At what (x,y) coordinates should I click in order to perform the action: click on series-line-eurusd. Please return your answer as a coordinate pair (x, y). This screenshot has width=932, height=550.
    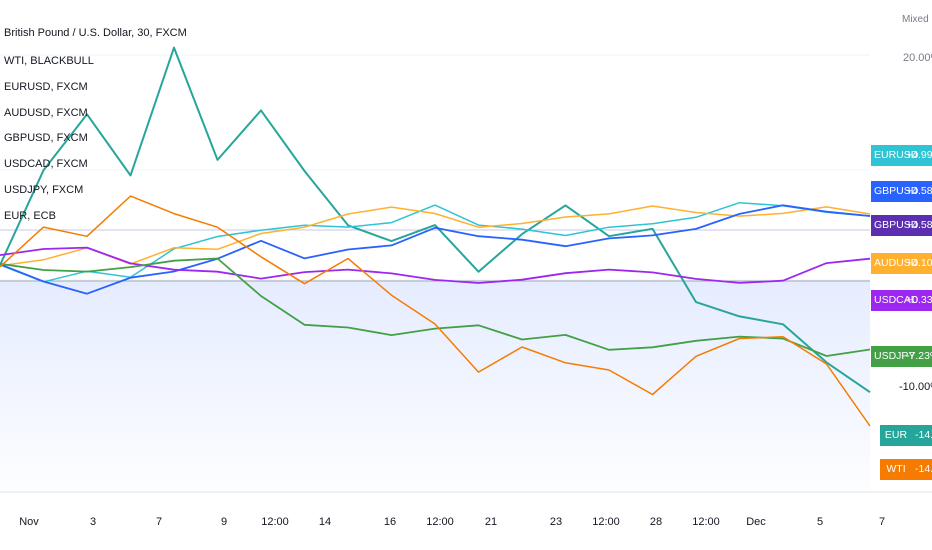
    Looking at the image, I should click on (435, 242).